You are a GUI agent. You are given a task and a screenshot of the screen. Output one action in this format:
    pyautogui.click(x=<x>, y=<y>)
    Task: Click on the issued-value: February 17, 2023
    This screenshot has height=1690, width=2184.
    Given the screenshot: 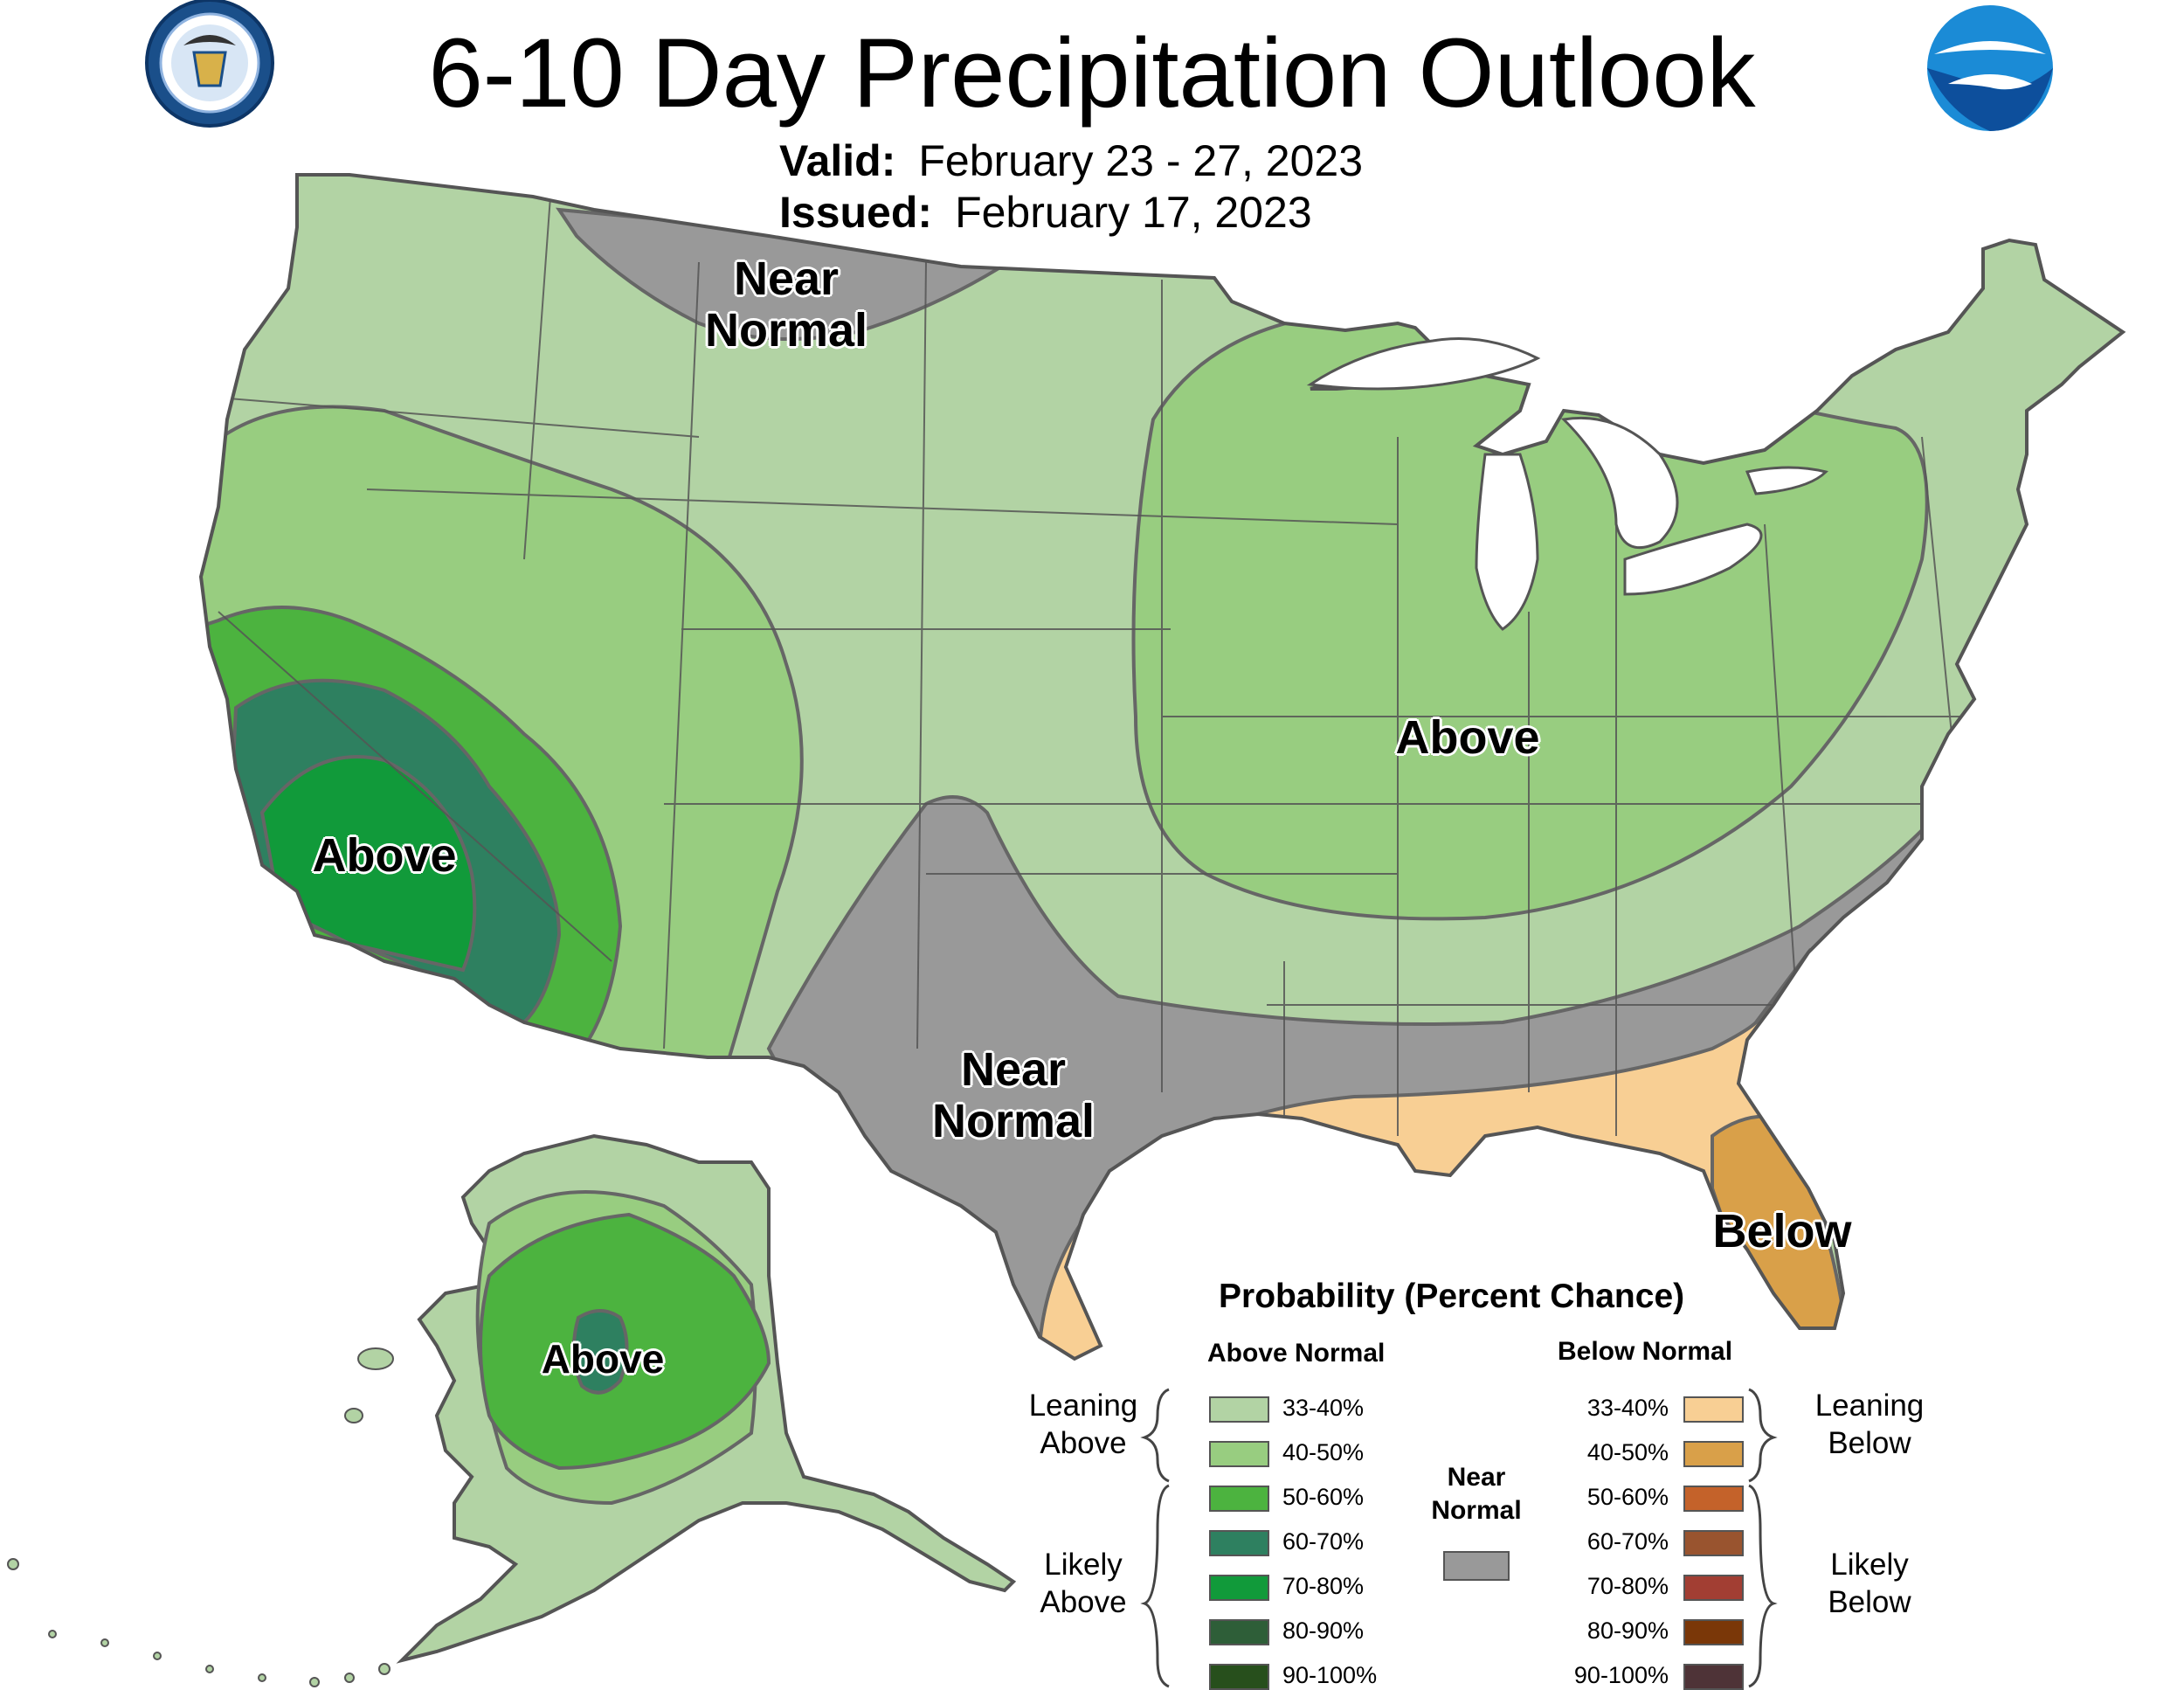 What is the action you would take?
    pyautogui.click(x=1133, y=212)
    